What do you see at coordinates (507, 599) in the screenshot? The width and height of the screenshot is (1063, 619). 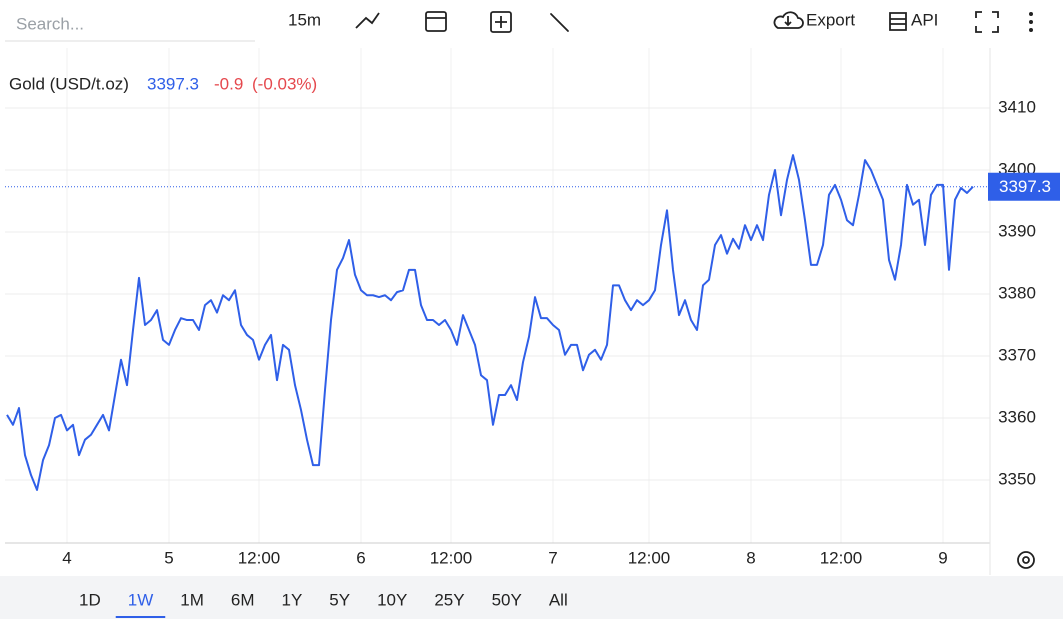 I see `range-button: 50Y` at bounding box center [507, 599].